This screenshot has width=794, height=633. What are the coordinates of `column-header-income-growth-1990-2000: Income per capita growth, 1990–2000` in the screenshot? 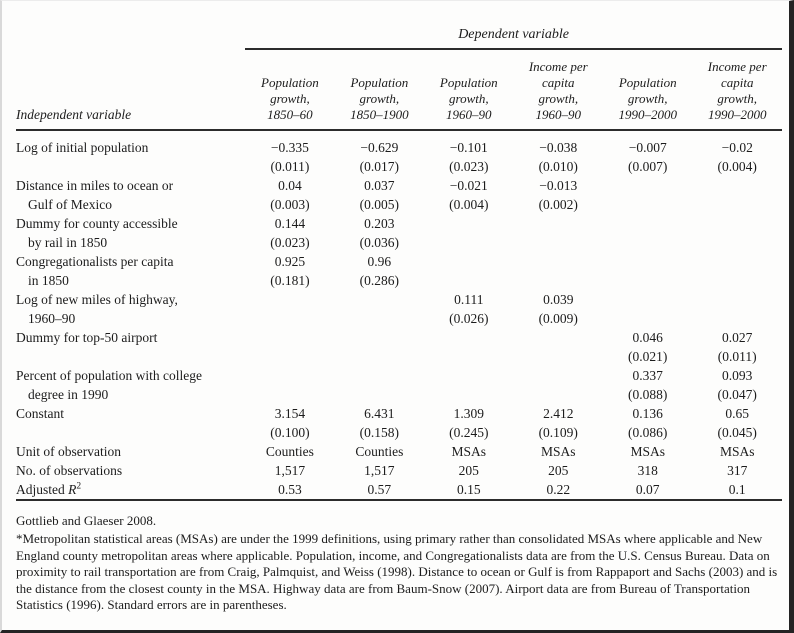 It's located at (737, 90).